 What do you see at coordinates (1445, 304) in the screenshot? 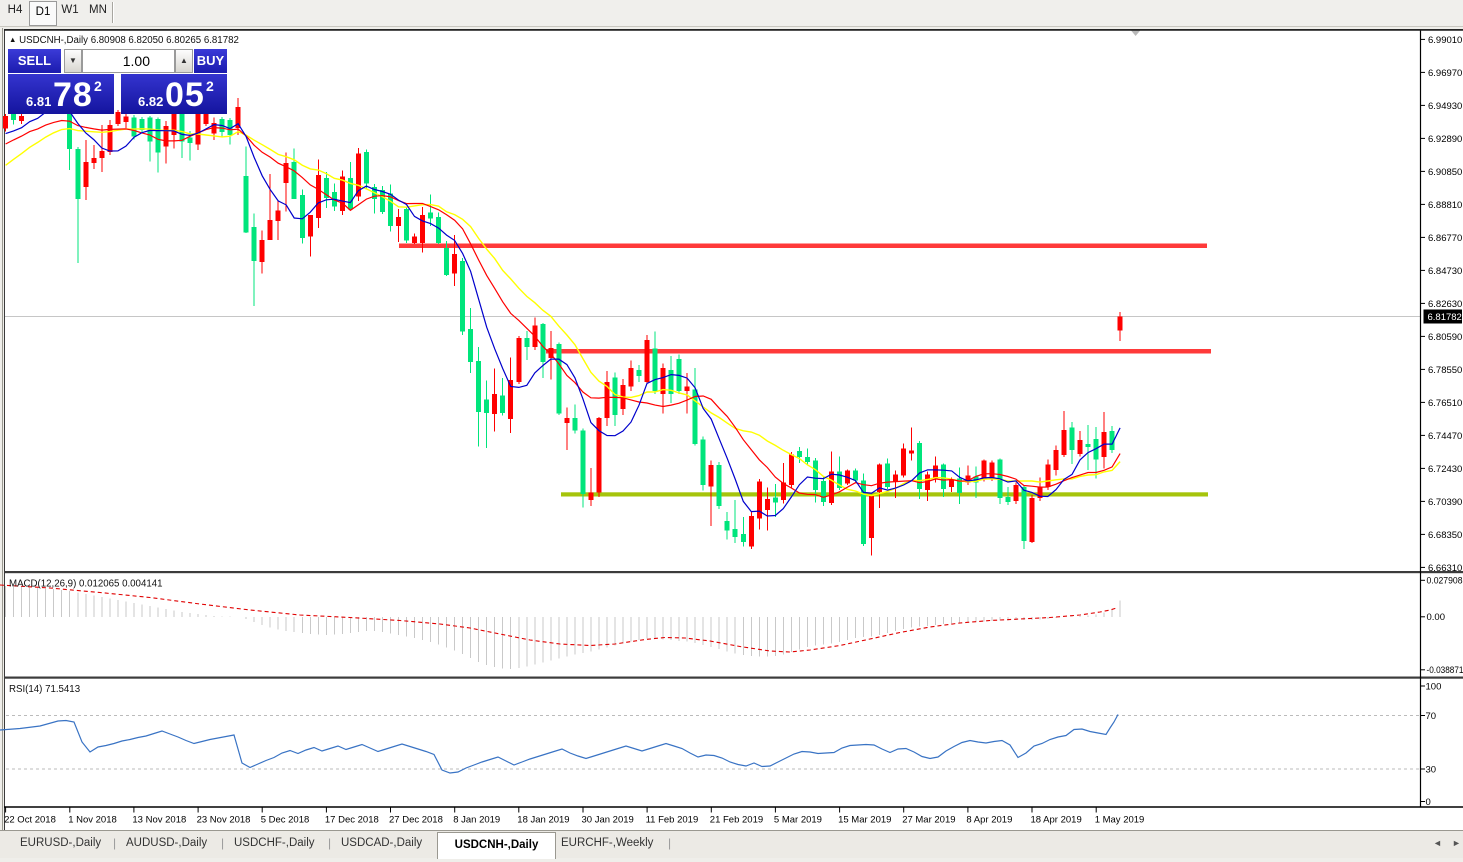
I see `svg-text: 6.82630` at bounding box center [1445, 304].